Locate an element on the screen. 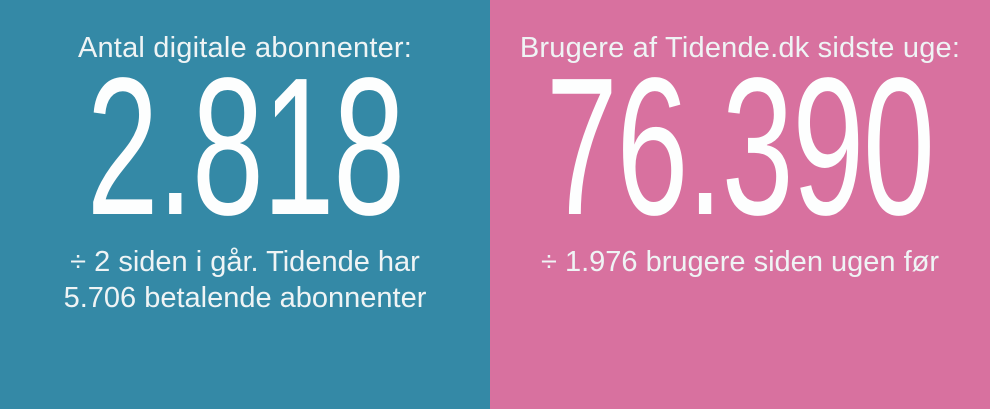 Image resolution: width=990 pixels, height=409 pixels. users-title: Brugere af Tidende.dk sidste uge: is located at coordinates (740, 48).